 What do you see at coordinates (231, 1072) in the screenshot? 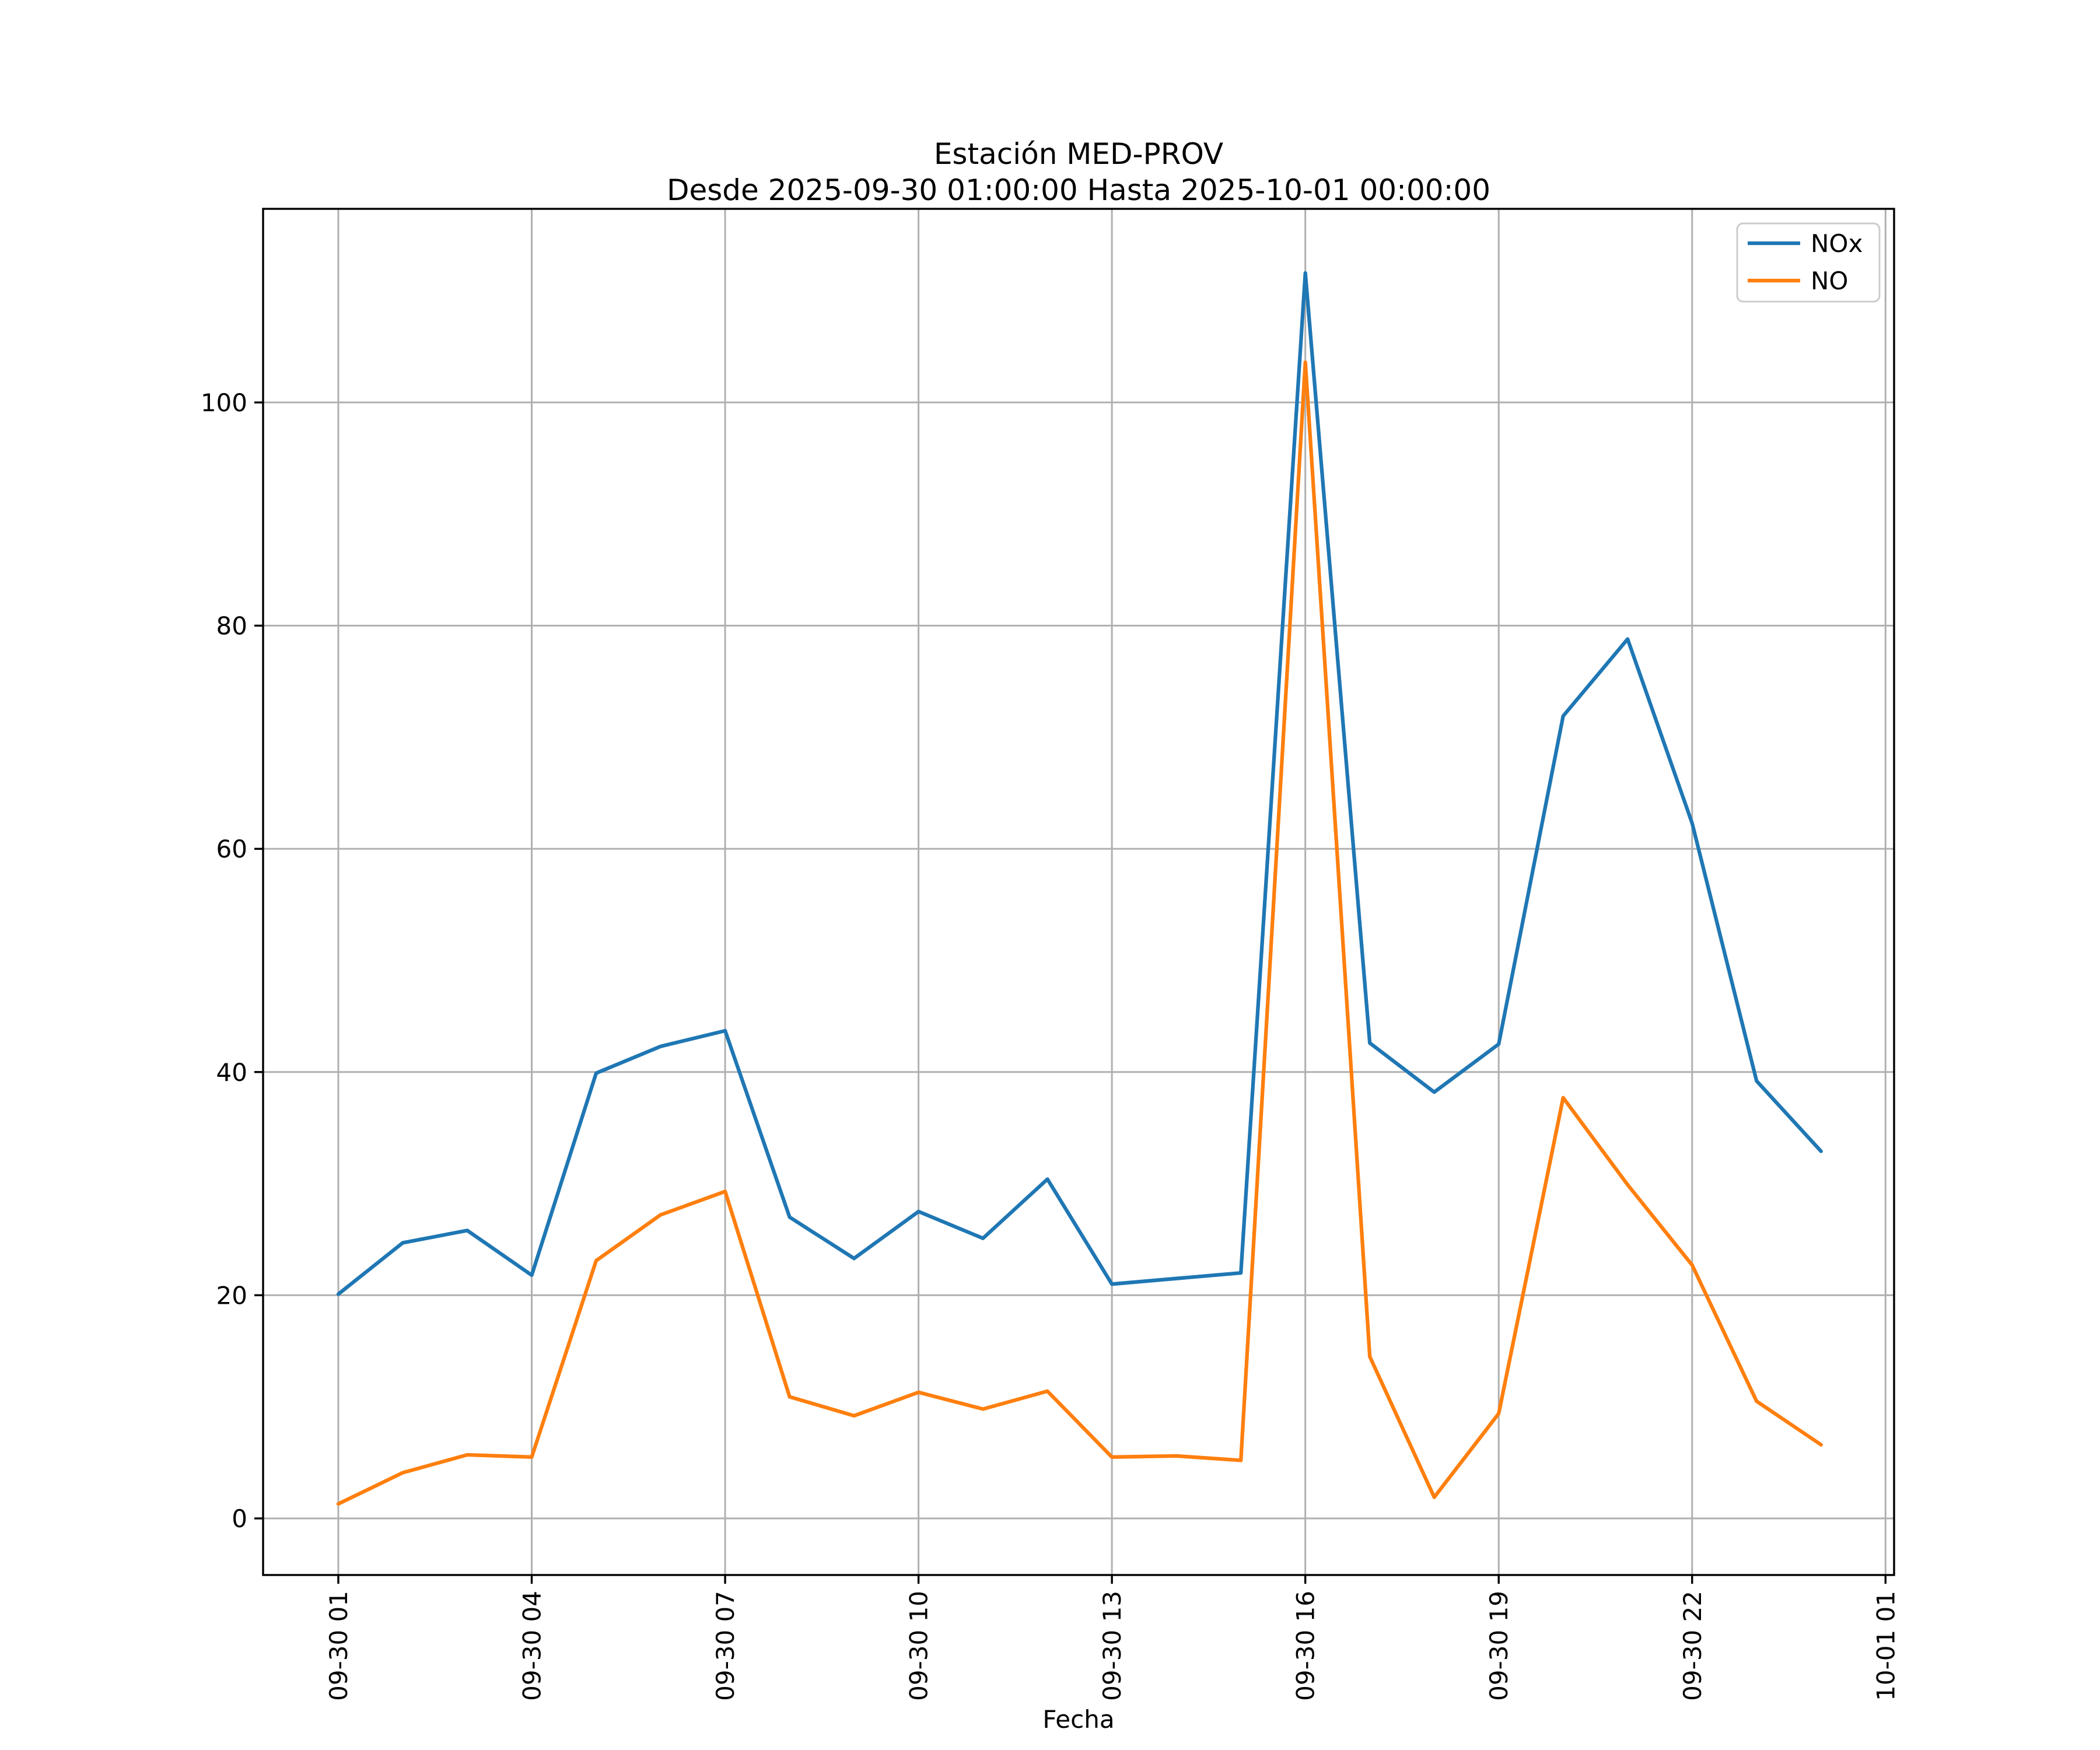
I see `y-tick-label: 40` at bounding box center [231, 1072].